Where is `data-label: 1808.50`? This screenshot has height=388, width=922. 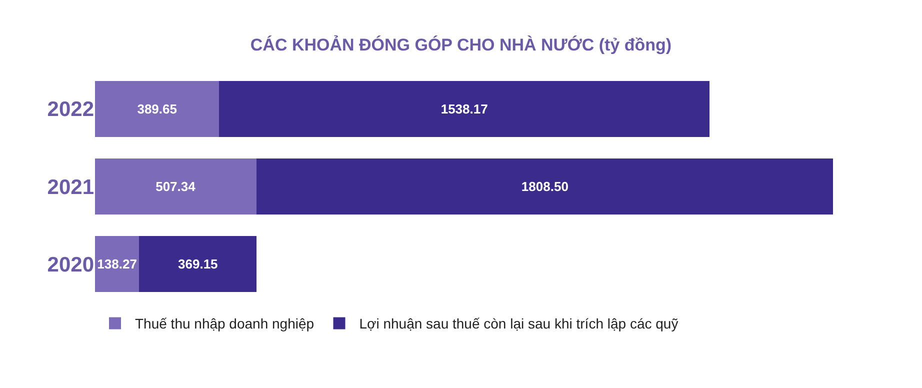 data-label: 1808.50 is located at coordinates (544, 186).